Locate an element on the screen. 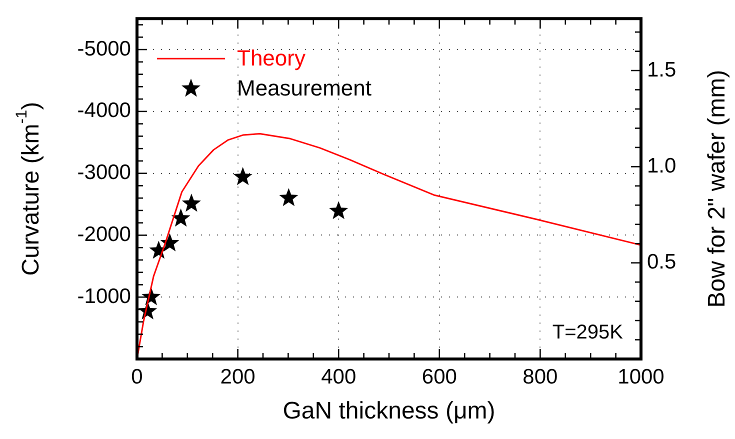 This screenshot has height=439, width=735. legend-label: Measurement is located at coordinates (304, 88).